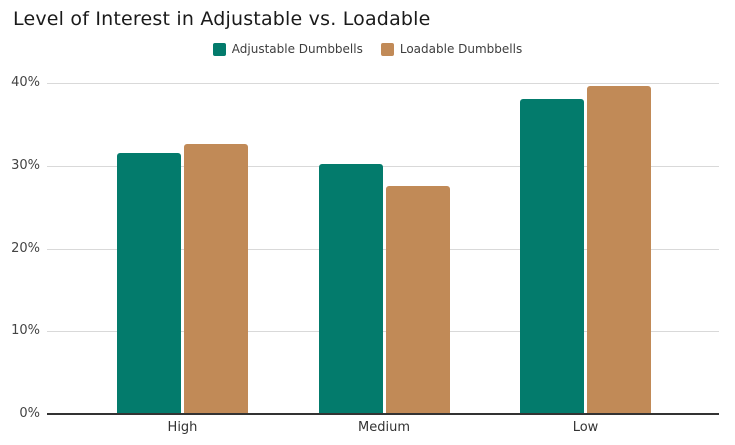 The image size is (735, 445). I want to click on legend: Adjustable Dumbbells Loadable Dumbbells, so click(367, 49).